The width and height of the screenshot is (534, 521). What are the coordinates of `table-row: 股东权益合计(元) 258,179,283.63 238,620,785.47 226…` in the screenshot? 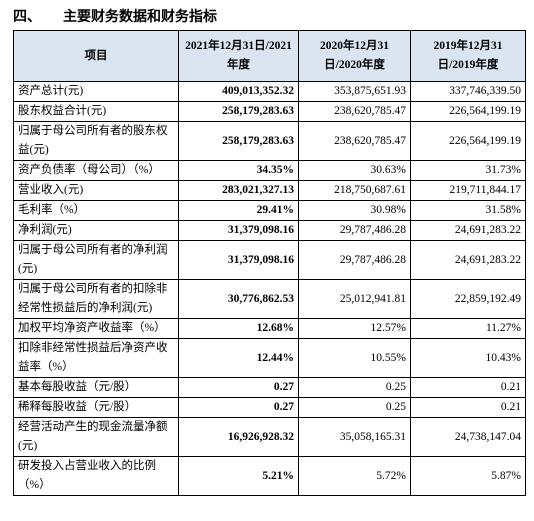 It's located at (269, 111).